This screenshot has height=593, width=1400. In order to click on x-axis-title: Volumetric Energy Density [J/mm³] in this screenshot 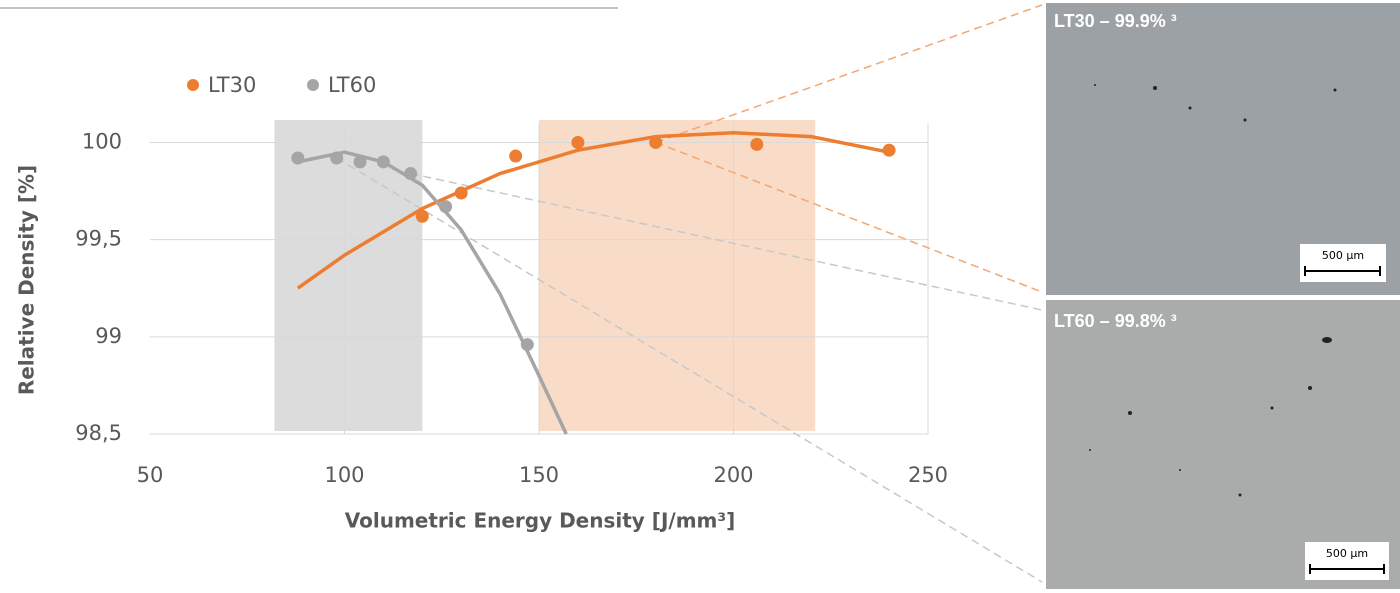, I will do `click(540, 521)`.